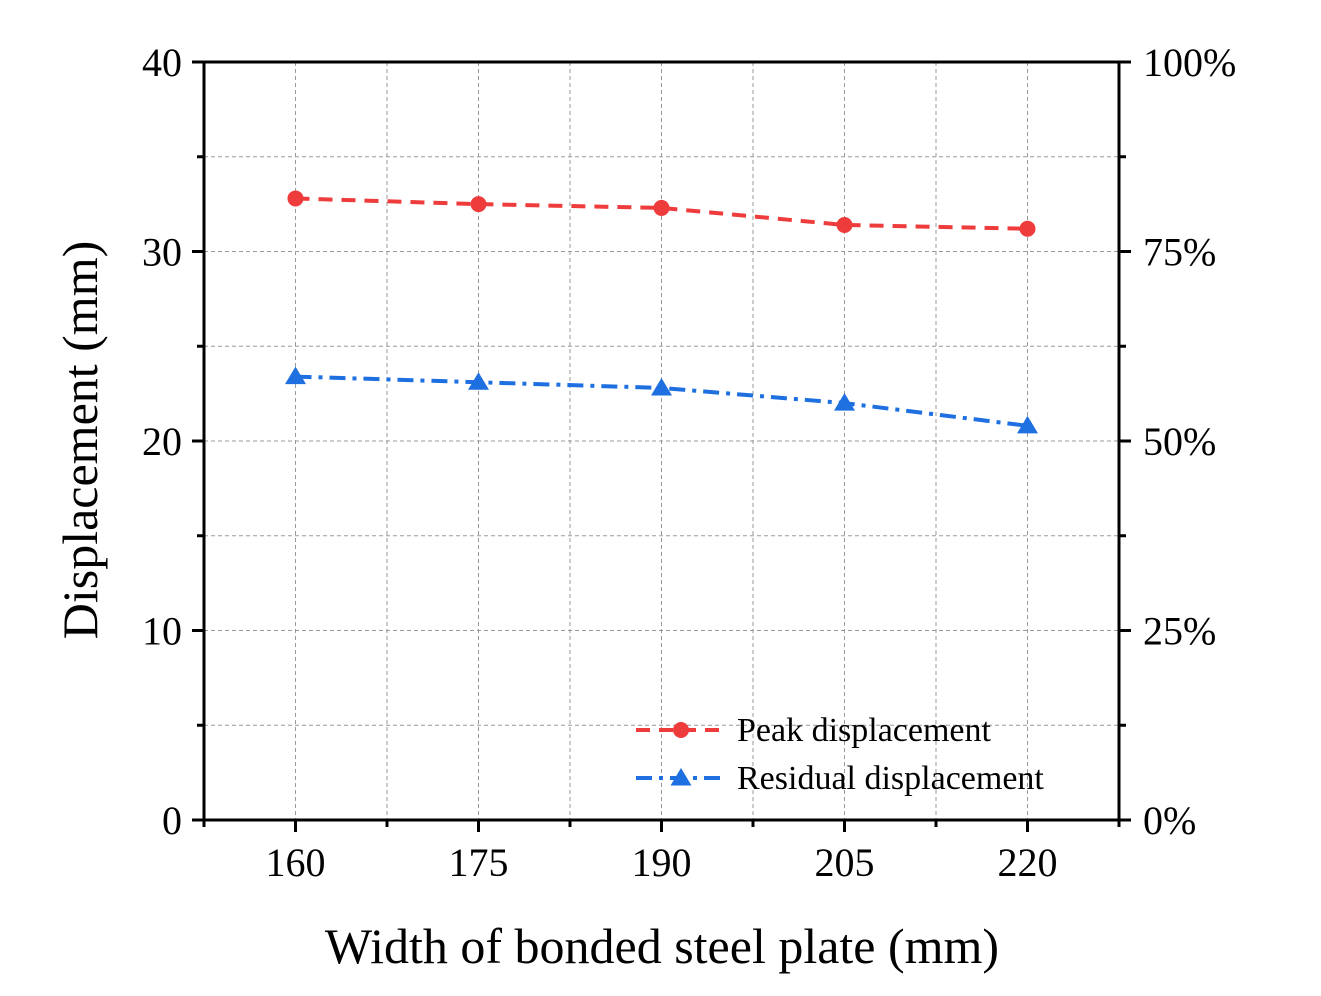 The width and height of the screenshot is (1321, 996). Describe the element at coordinates (80, 440) in the screenshot. I see `y-axis-title: Displacement (mm)` at that location.